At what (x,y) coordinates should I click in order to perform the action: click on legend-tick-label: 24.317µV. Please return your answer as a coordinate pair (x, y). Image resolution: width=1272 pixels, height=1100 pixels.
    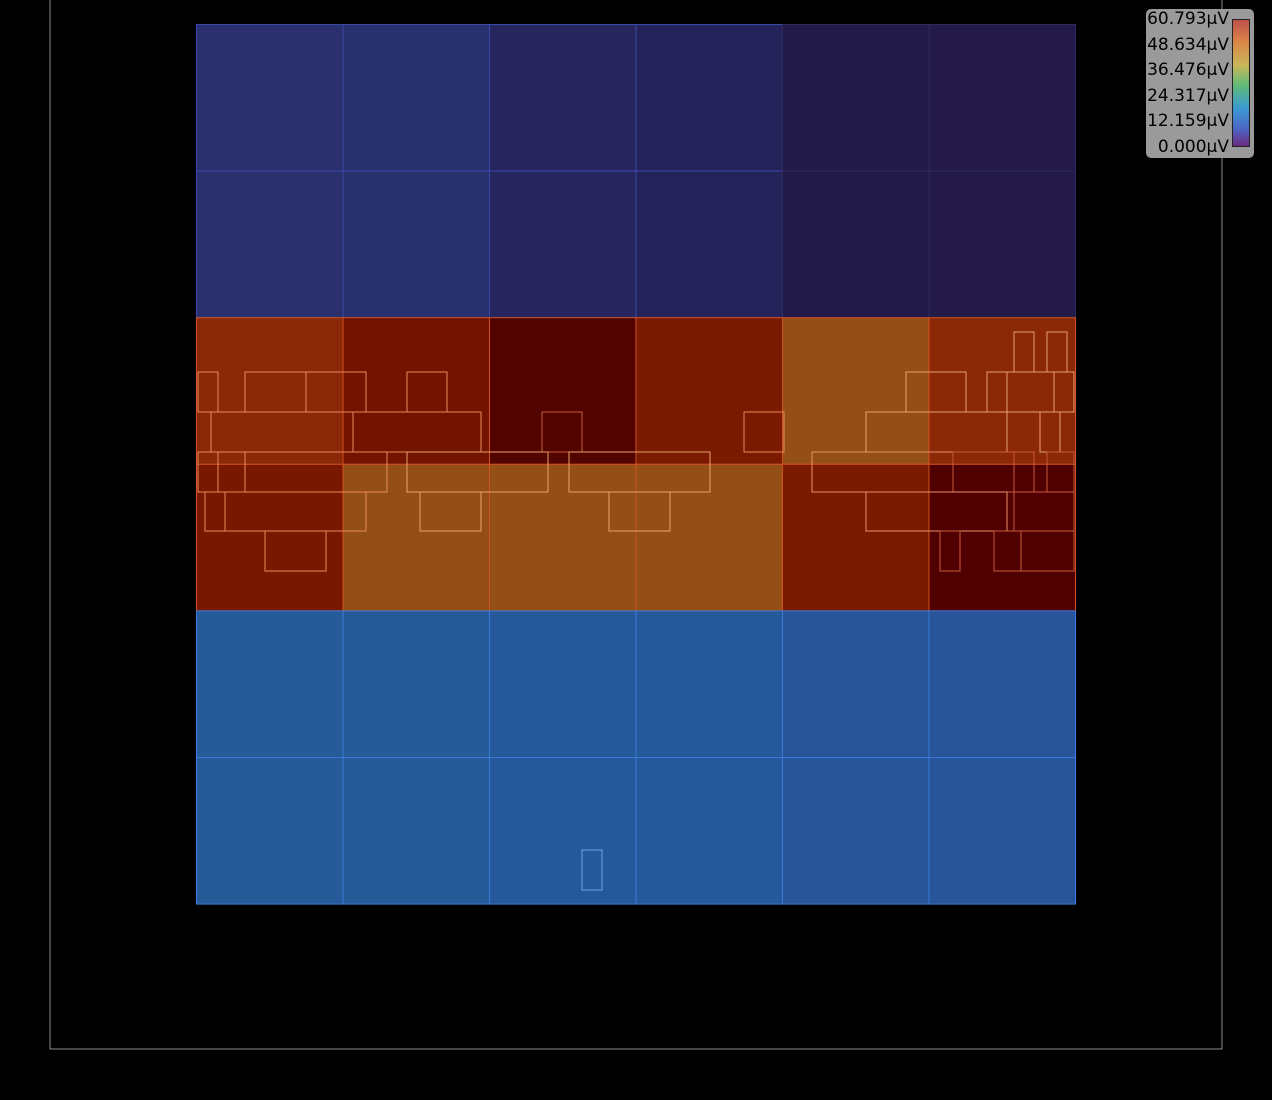
    Looking at the image, I should click on (1188, 96).